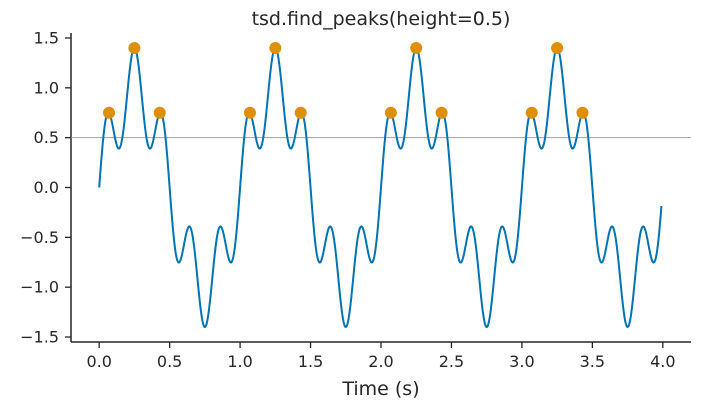  Describe the element at coordinates (39, 337) in the screenshot. I see `y-tick-label: −1.5` at that location.